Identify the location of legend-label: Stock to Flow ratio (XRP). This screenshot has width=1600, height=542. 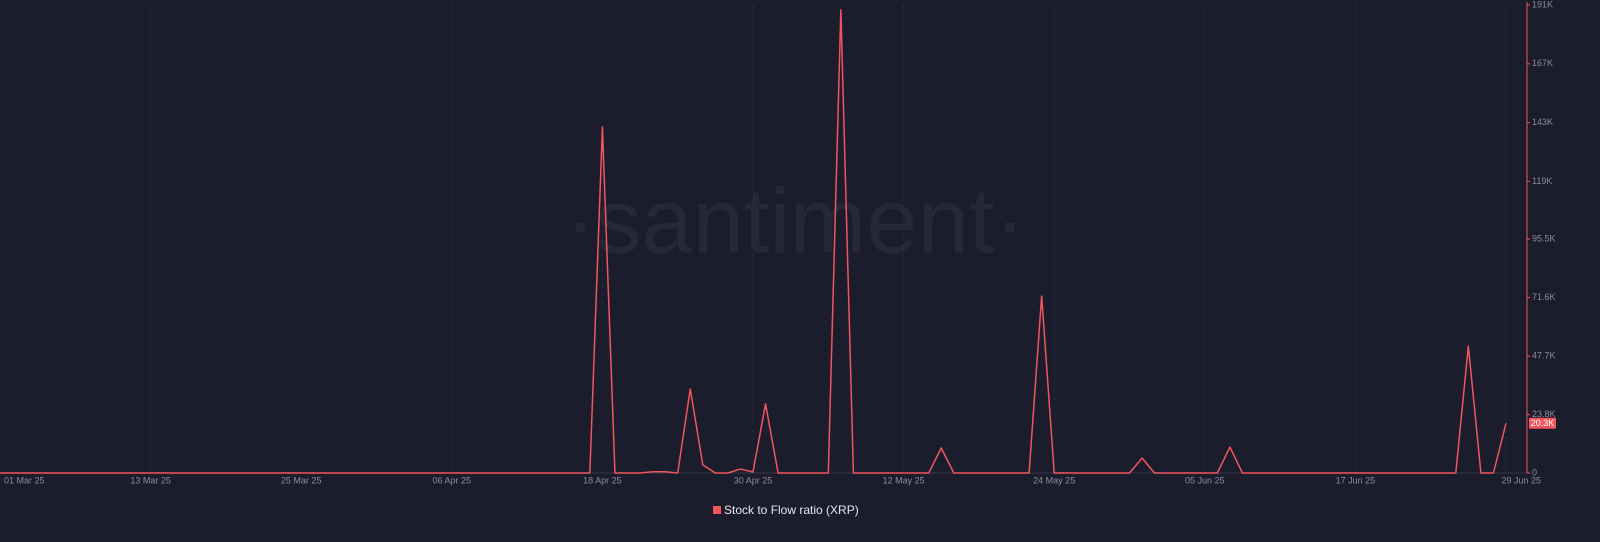
(791, 510).